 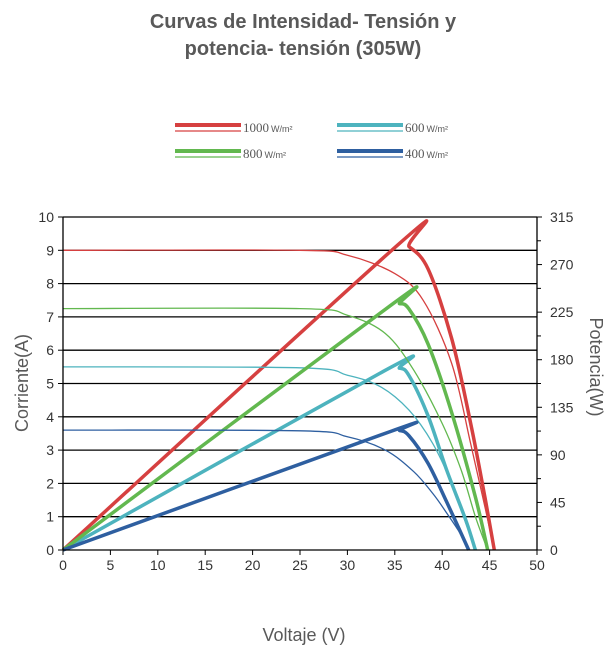 What do you see at coordinates (562, 217) in the screenshot?
I see `y-right-tick-label-315: 315` at bounding box center [562, 217].